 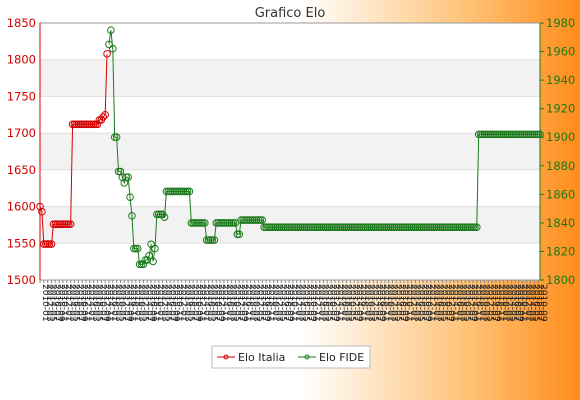 I want to click on left-tick-label: 1850, so click(x=21, y=23).